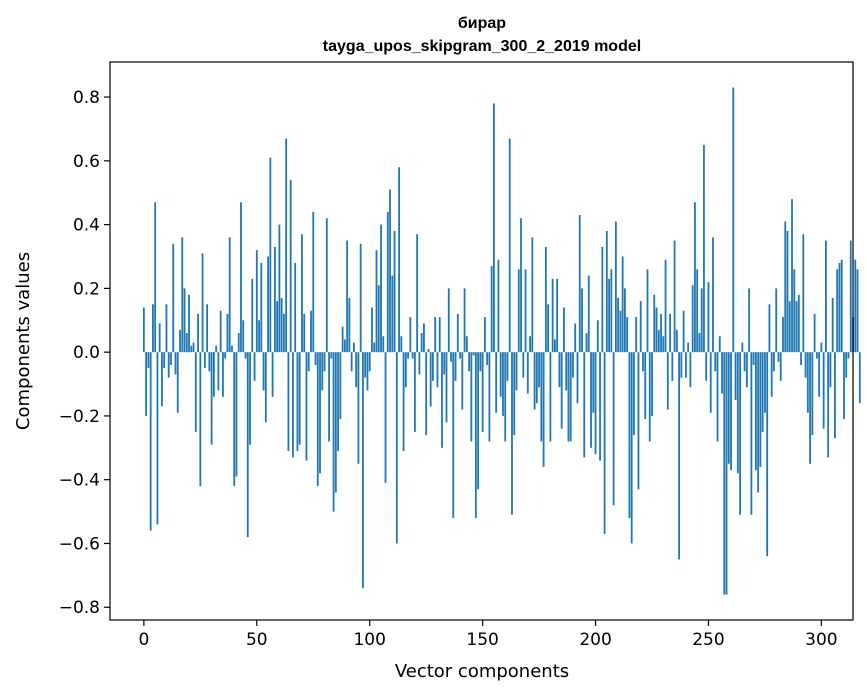  I want to click on x-tick-label: 250, so click(708, 640).